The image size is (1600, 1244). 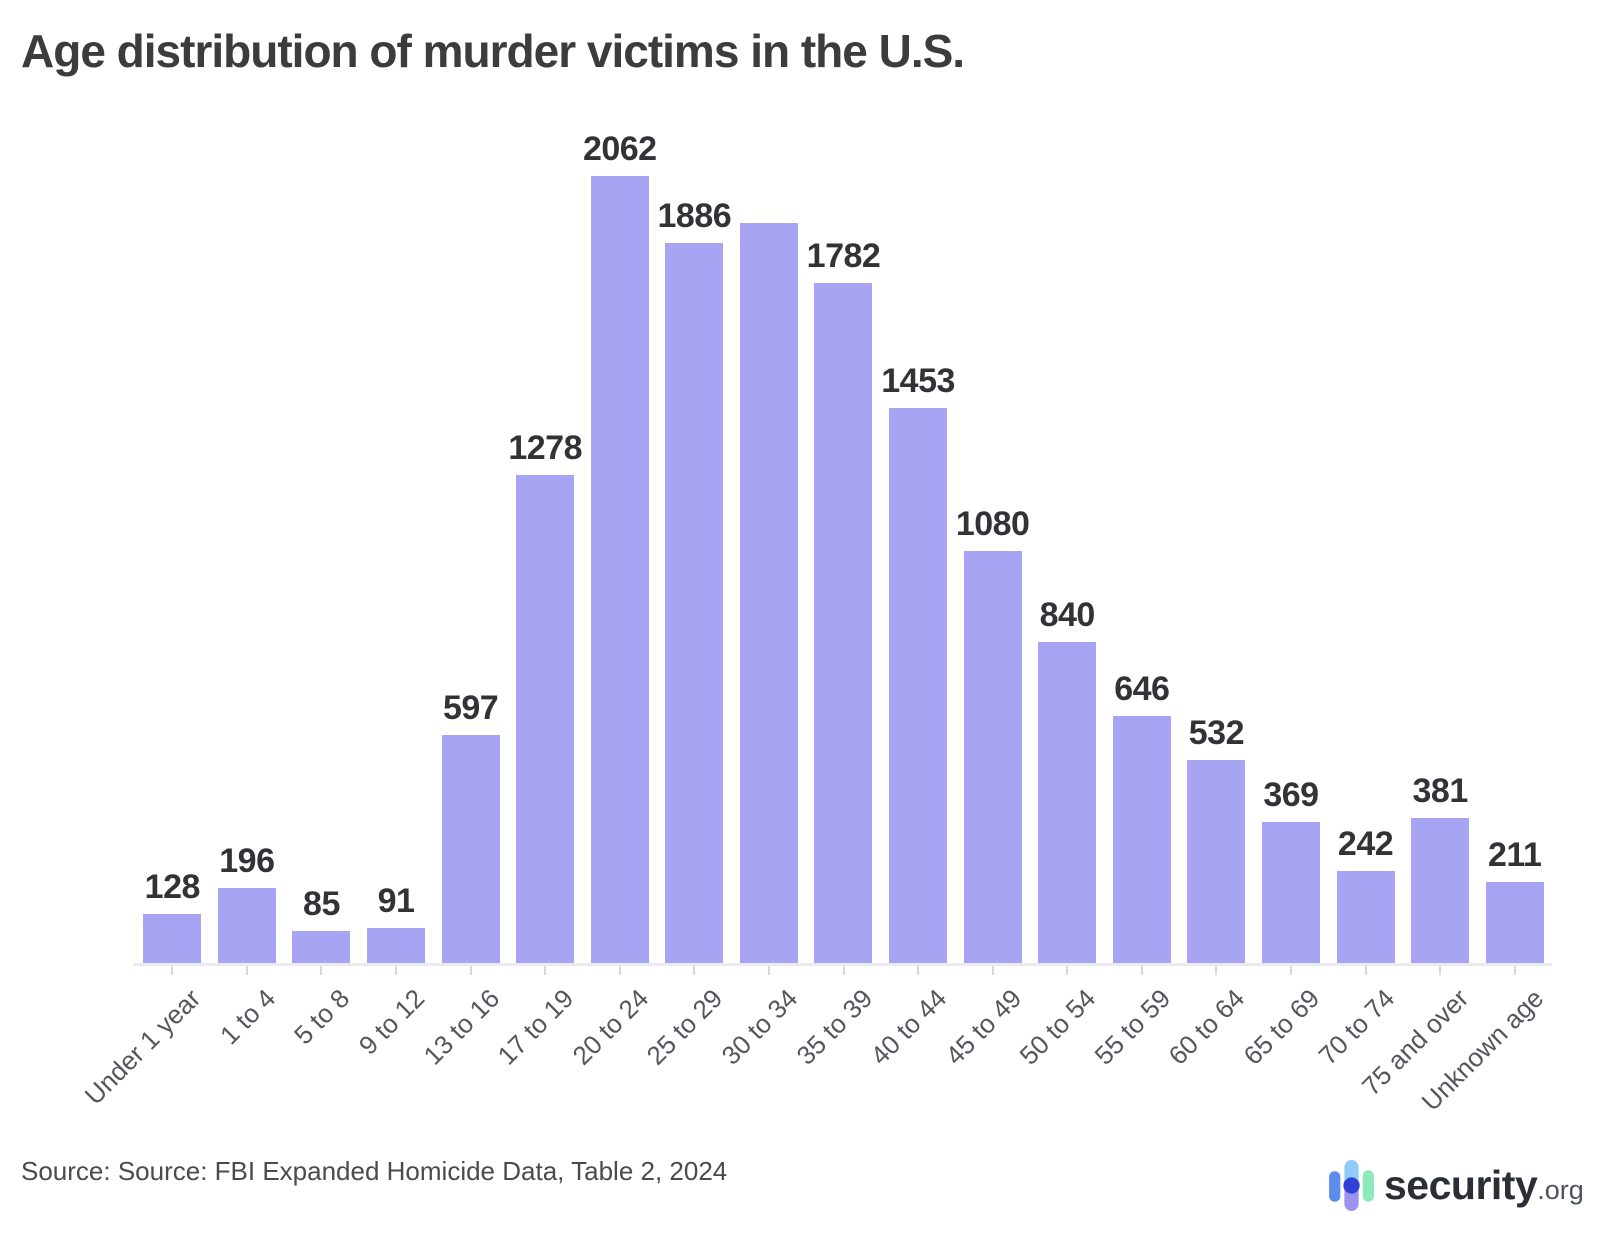 I want to click on brand-tld: .org, so click(x=1560, y=1189).